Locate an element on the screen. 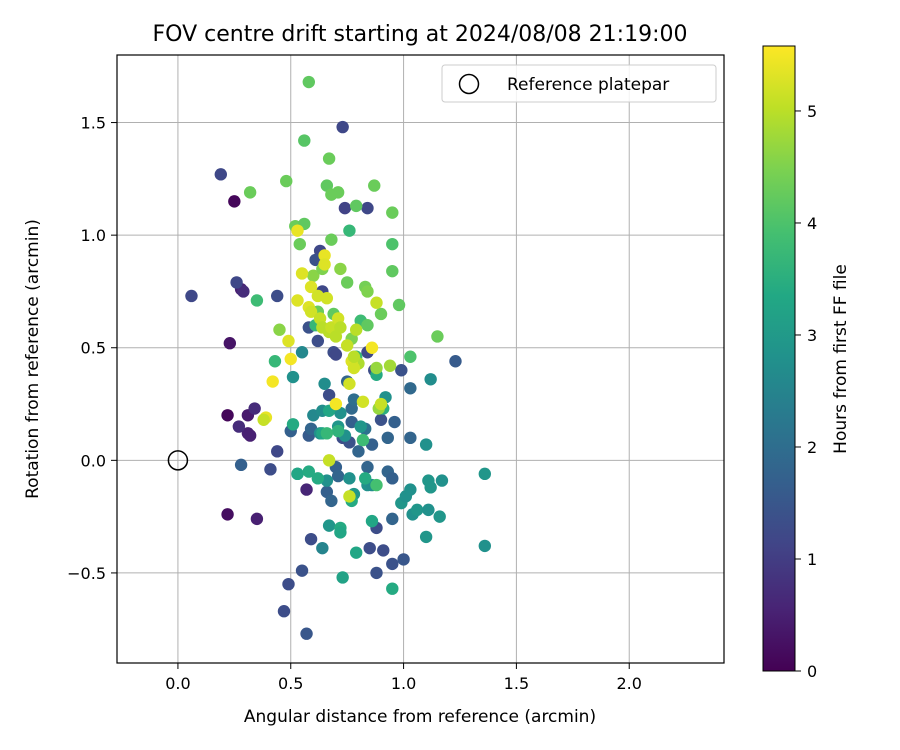  colorbar-gradient is located at coordinates (779, 358).